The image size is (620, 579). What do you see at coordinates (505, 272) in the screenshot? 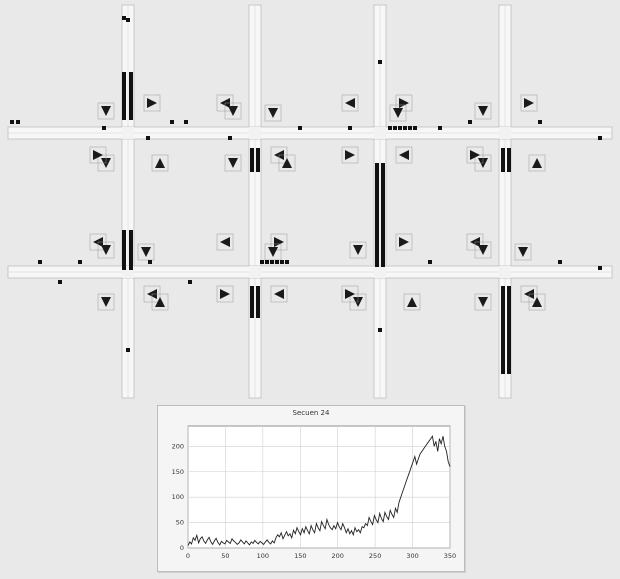
I see `intersection-box` at bounding box center [505, 272].